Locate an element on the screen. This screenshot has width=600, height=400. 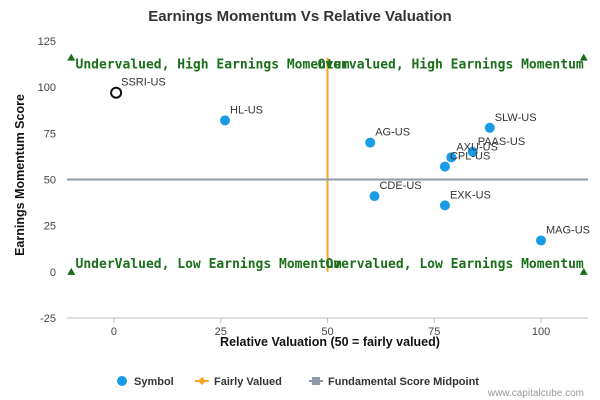
quadrant-label-top-right: Overvalued, High Earnings Momentum is located at coordinates (451, 65).